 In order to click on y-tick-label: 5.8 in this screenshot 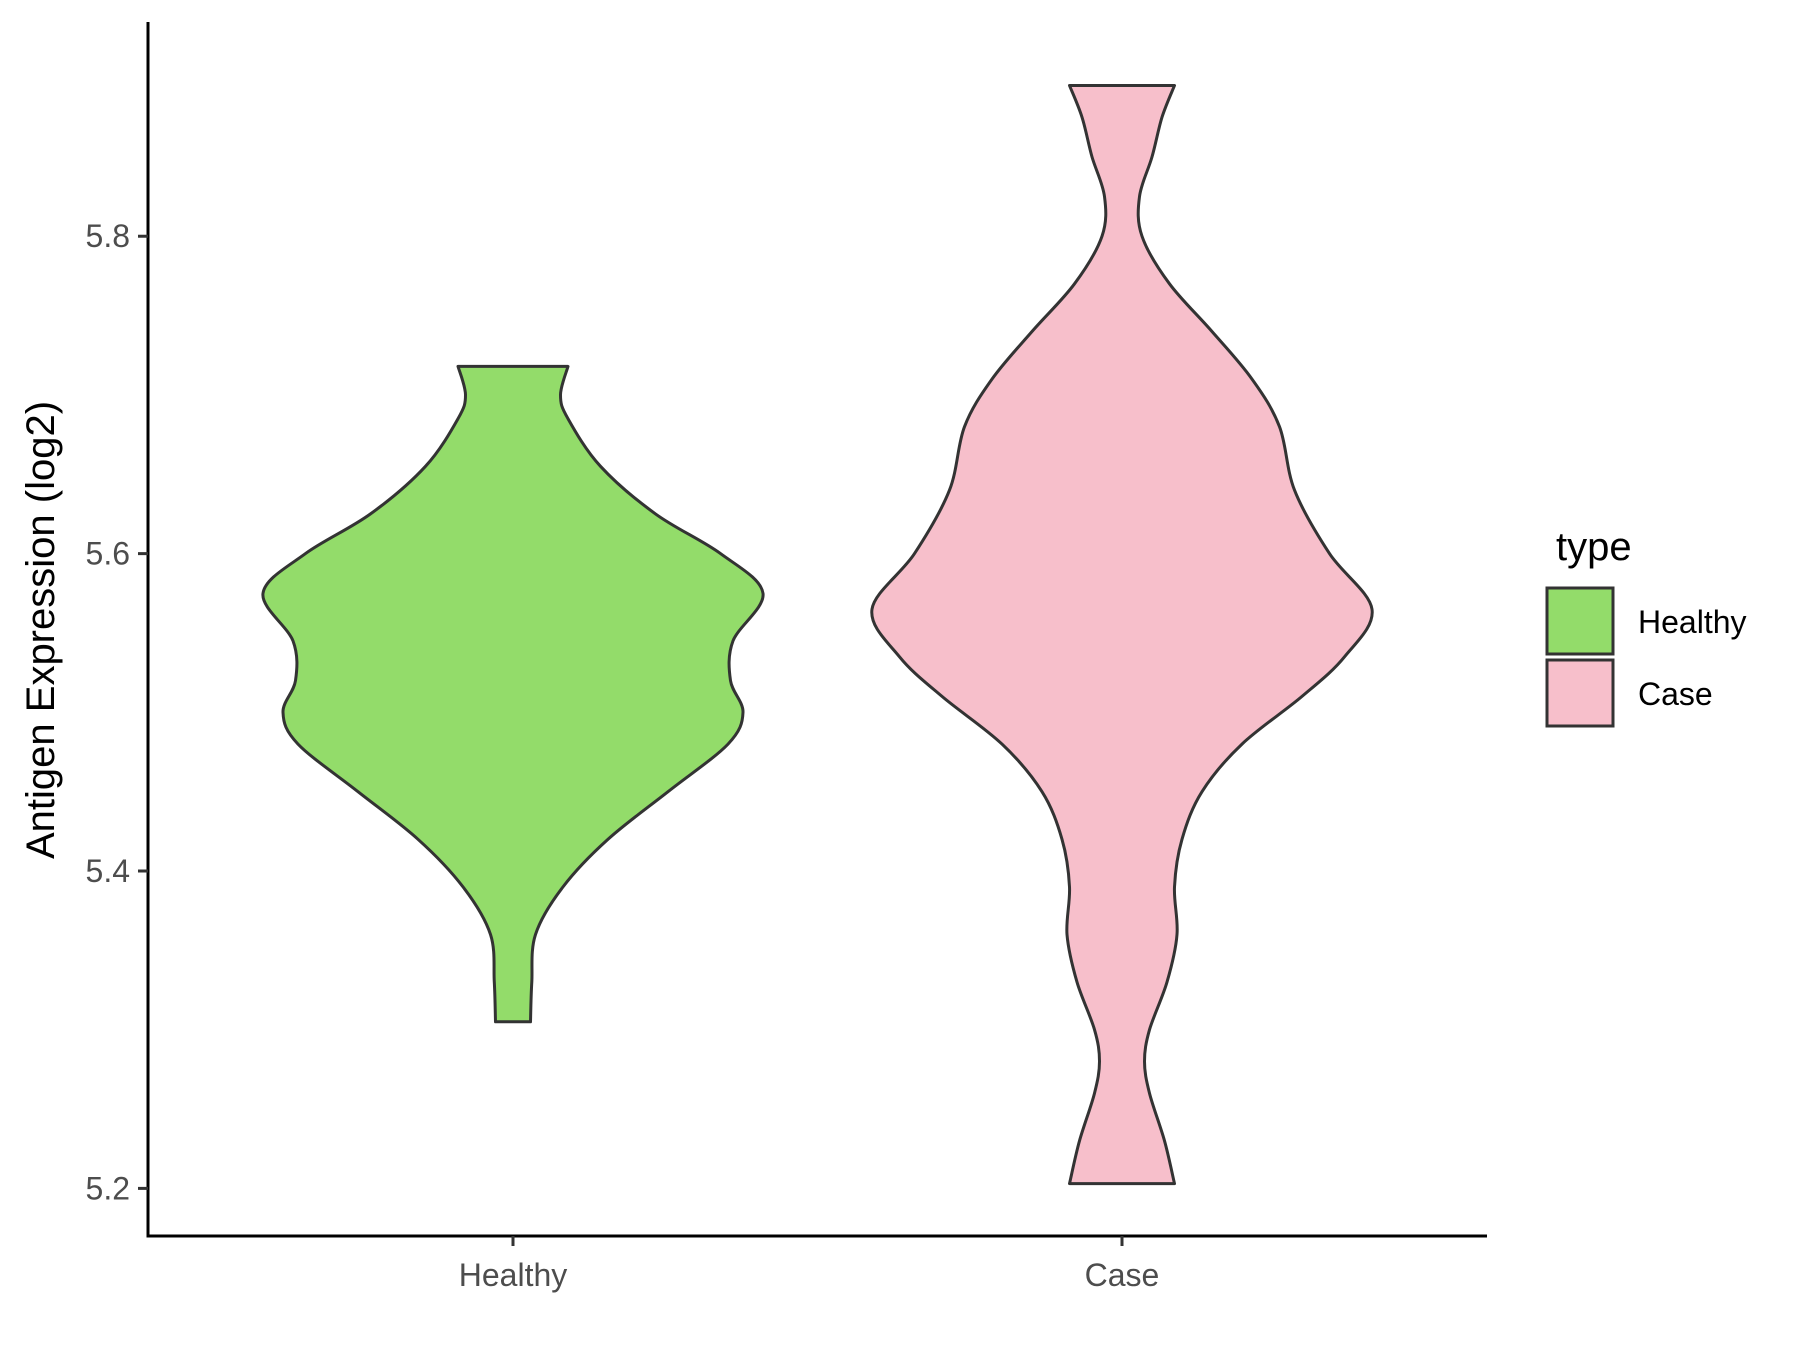, I will do `click(108, 236)`.